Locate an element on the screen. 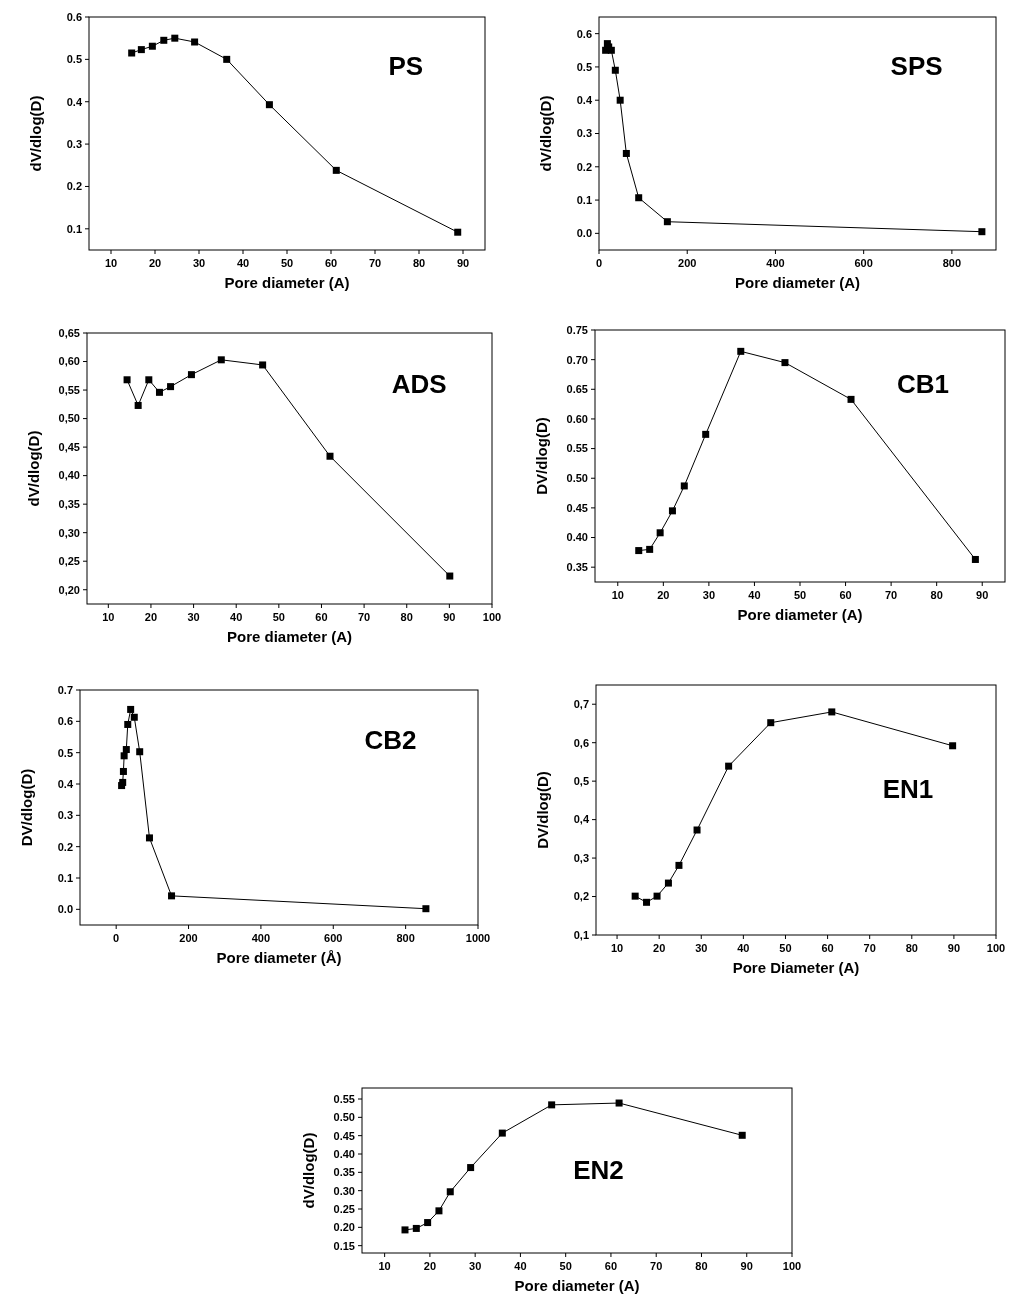 This screenshot has height=1303, width=1018. y-tick-label: 0.55 is located at coordinates (577, 448).